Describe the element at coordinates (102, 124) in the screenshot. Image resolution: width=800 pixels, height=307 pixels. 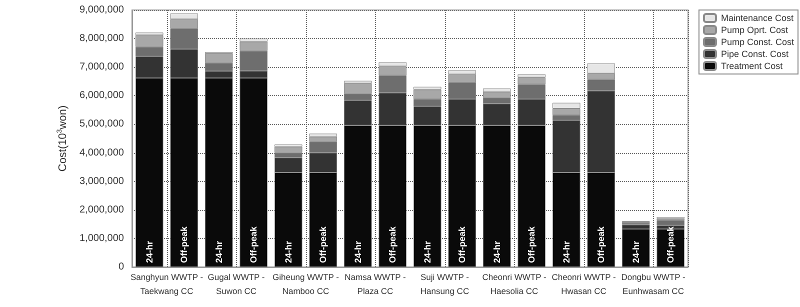
I see `y-tick-label: 5,000,000` at that location.